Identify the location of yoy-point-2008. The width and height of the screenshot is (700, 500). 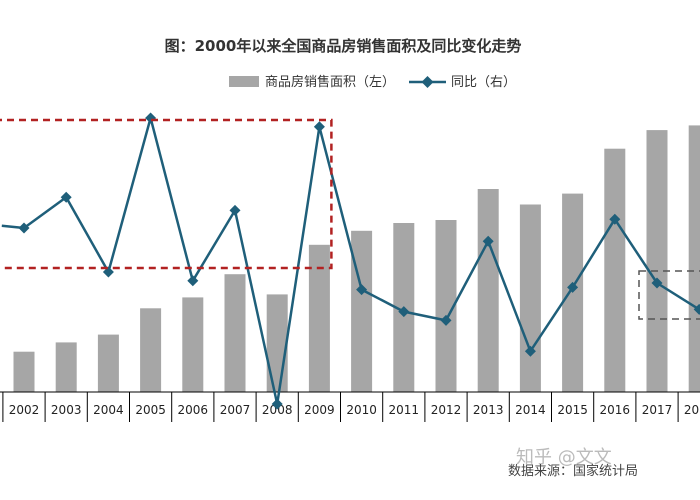
(277, 404).